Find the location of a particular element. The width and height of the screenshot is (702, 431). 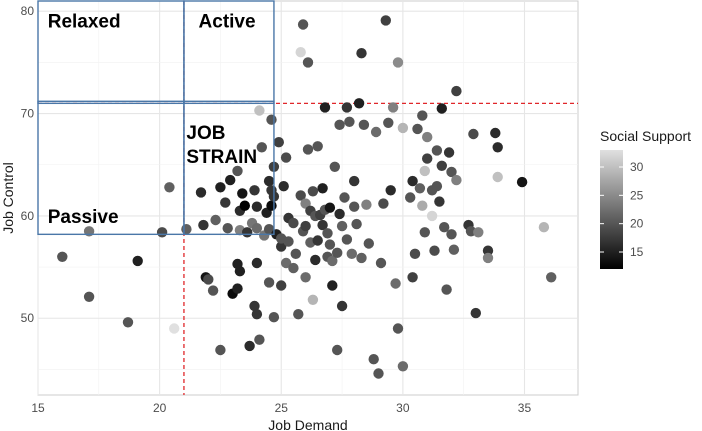

y-tick-label: 80 is located at coordinates (28, 11).